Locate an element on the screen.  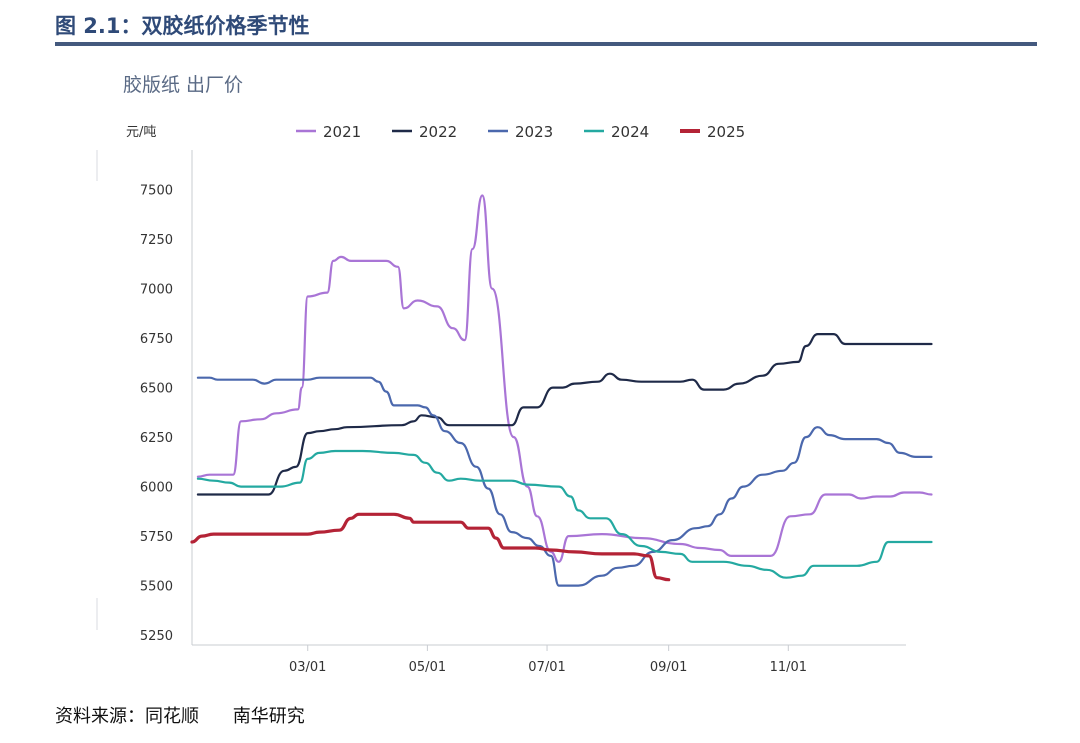
series-line-2025 is located at coordinates (430, 547).